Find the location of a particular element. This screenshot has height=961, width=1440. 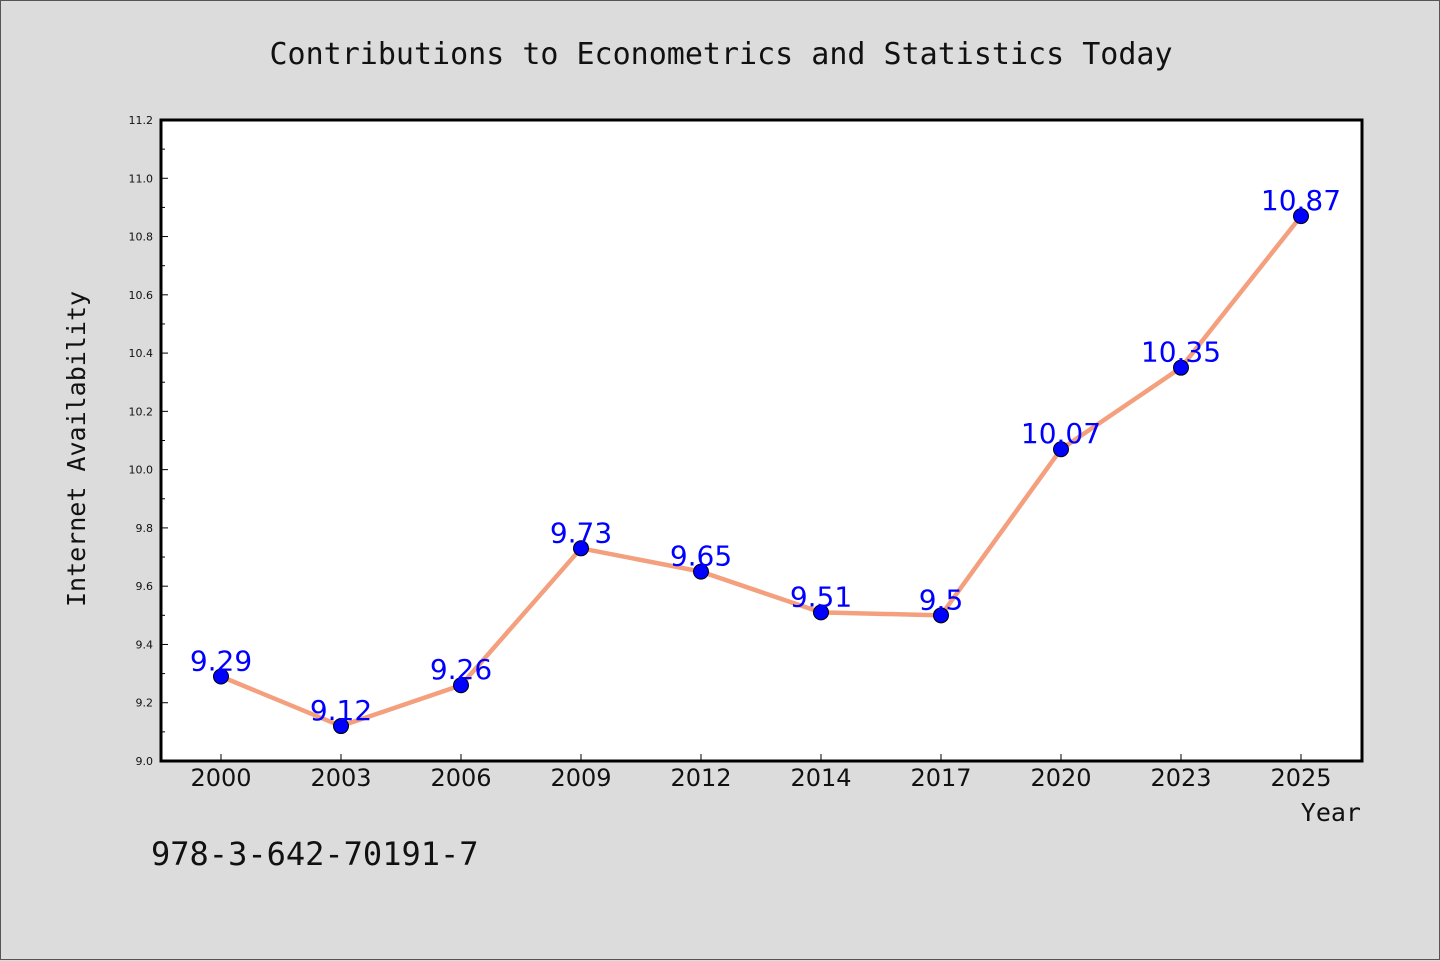

data-label: 9.73 is located at coordinates (581, 532).